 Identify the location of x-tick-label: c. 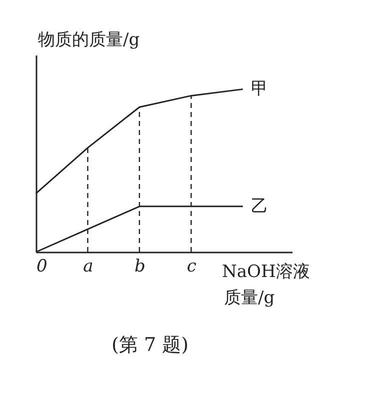
(191, 266).